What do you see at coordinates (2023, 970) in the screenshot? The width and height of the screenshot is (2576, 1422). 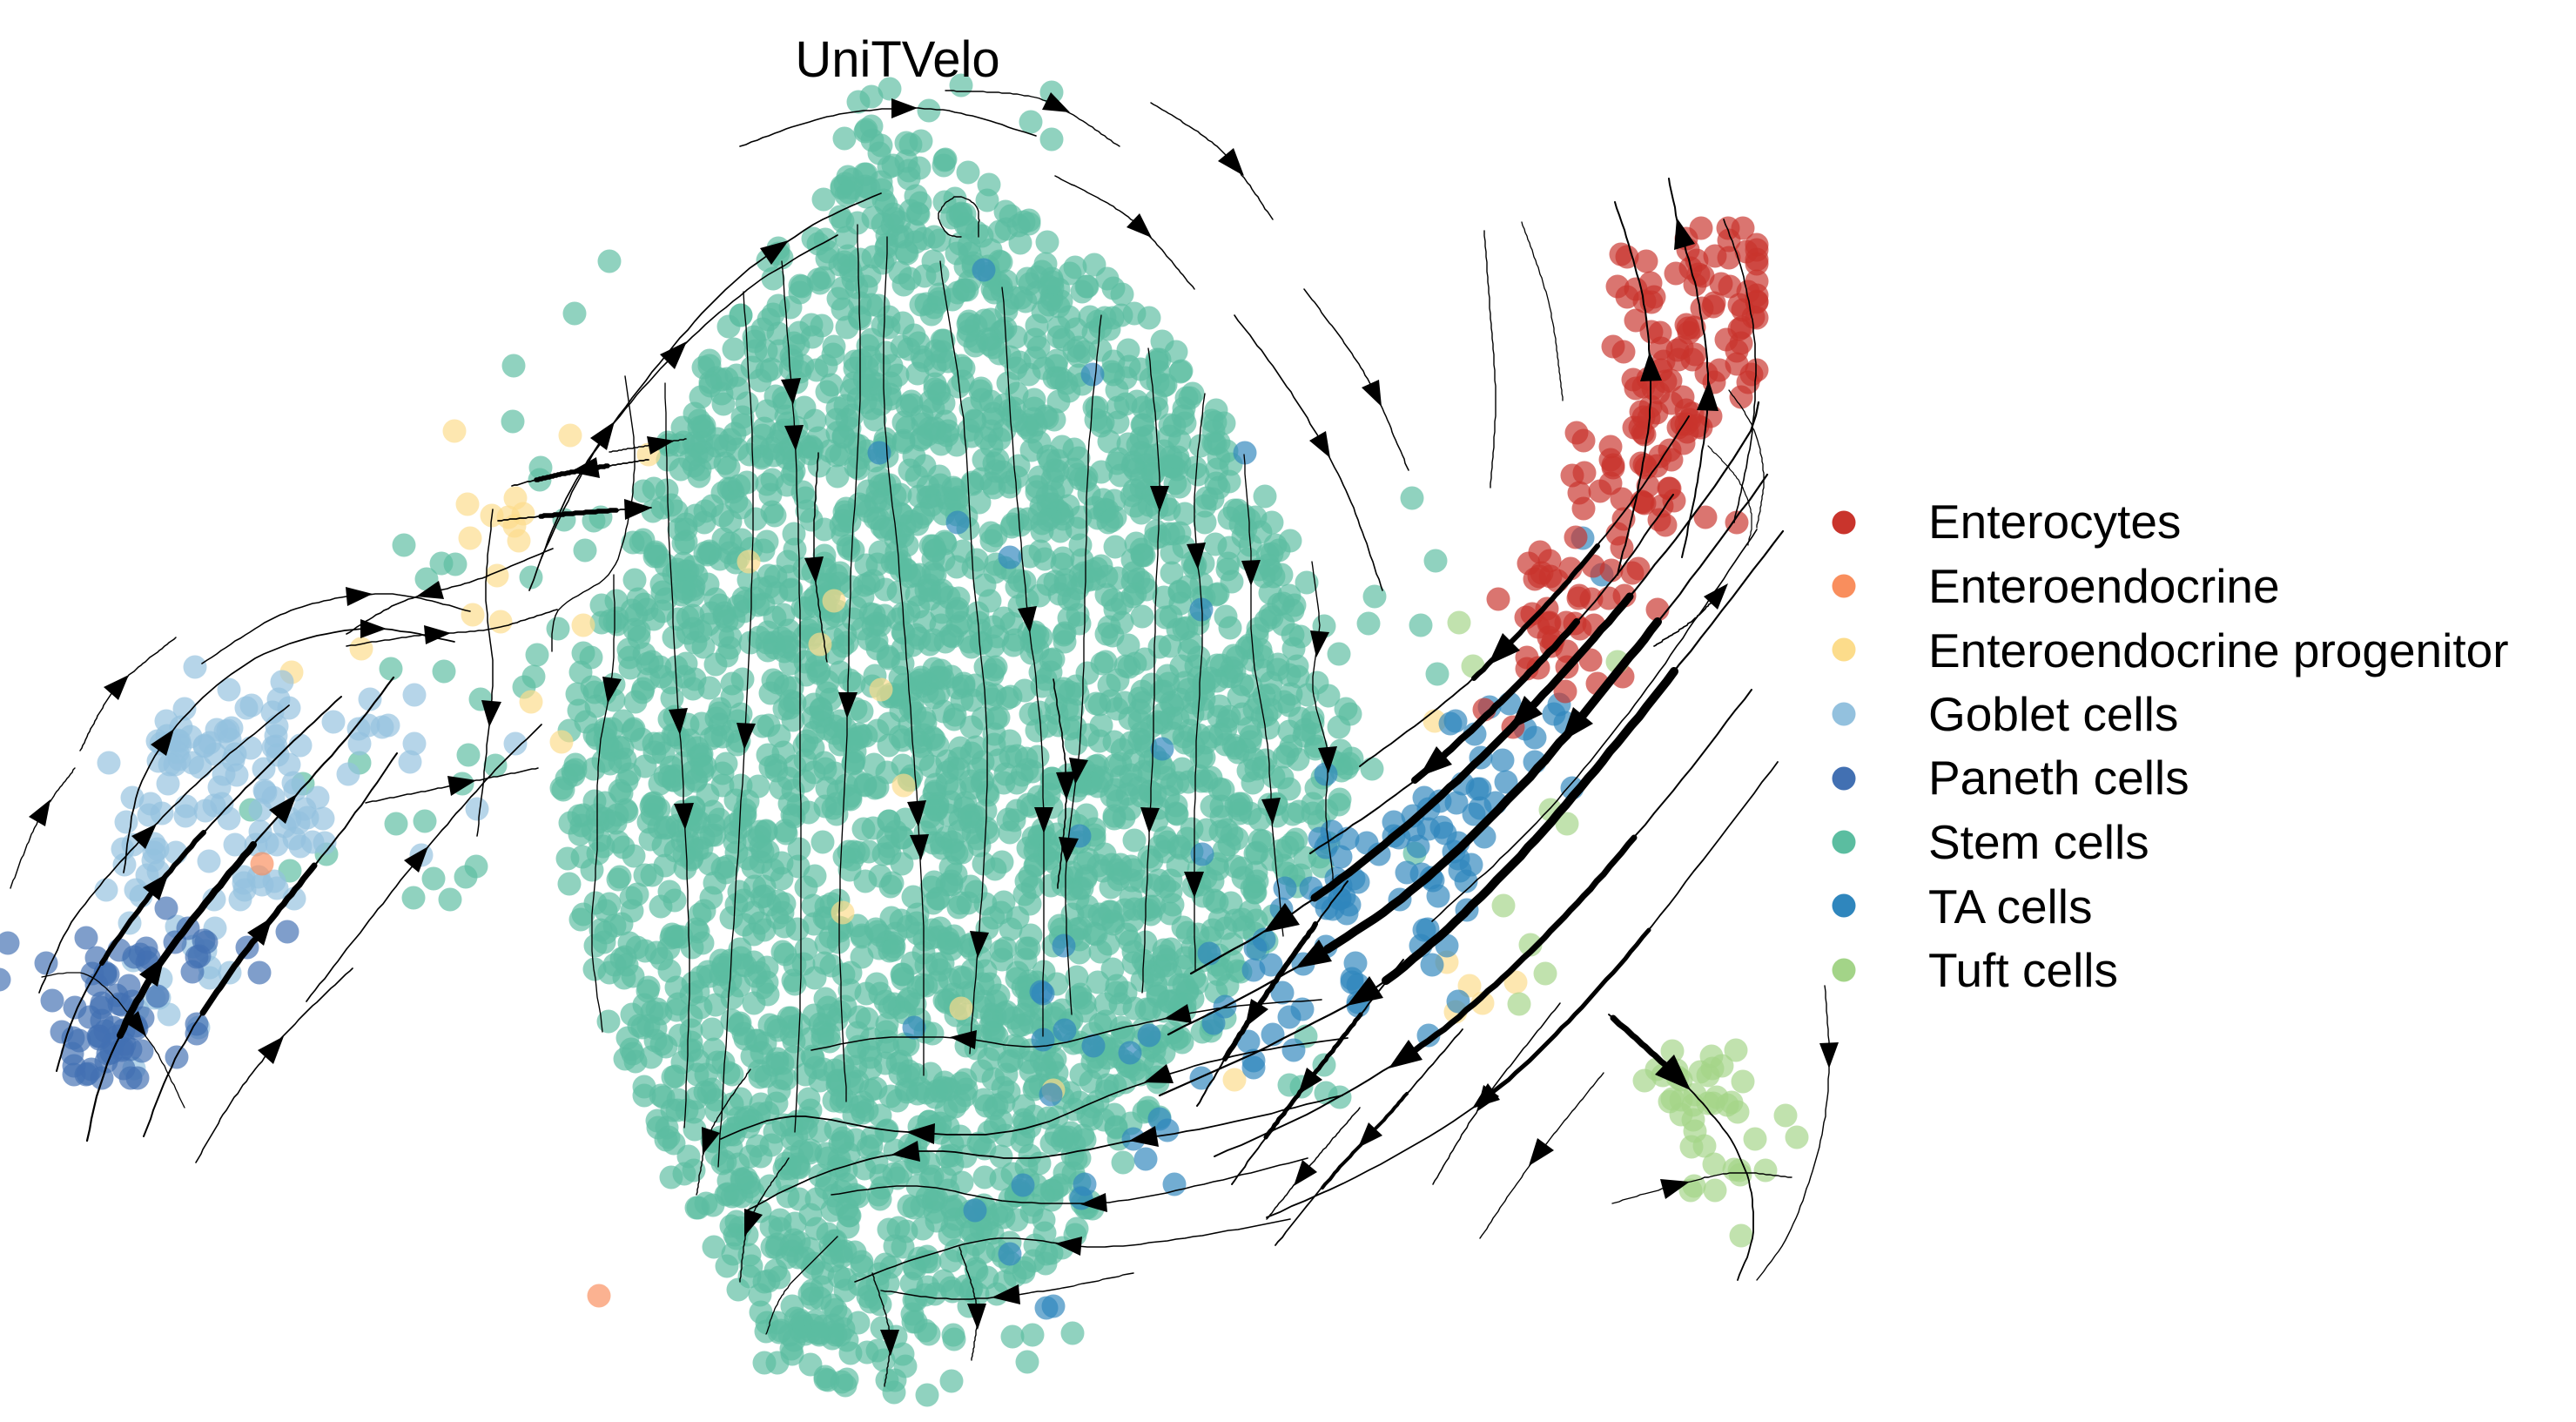 I see `svg-text: Tuft cells` at bounding box center [2023, 970].